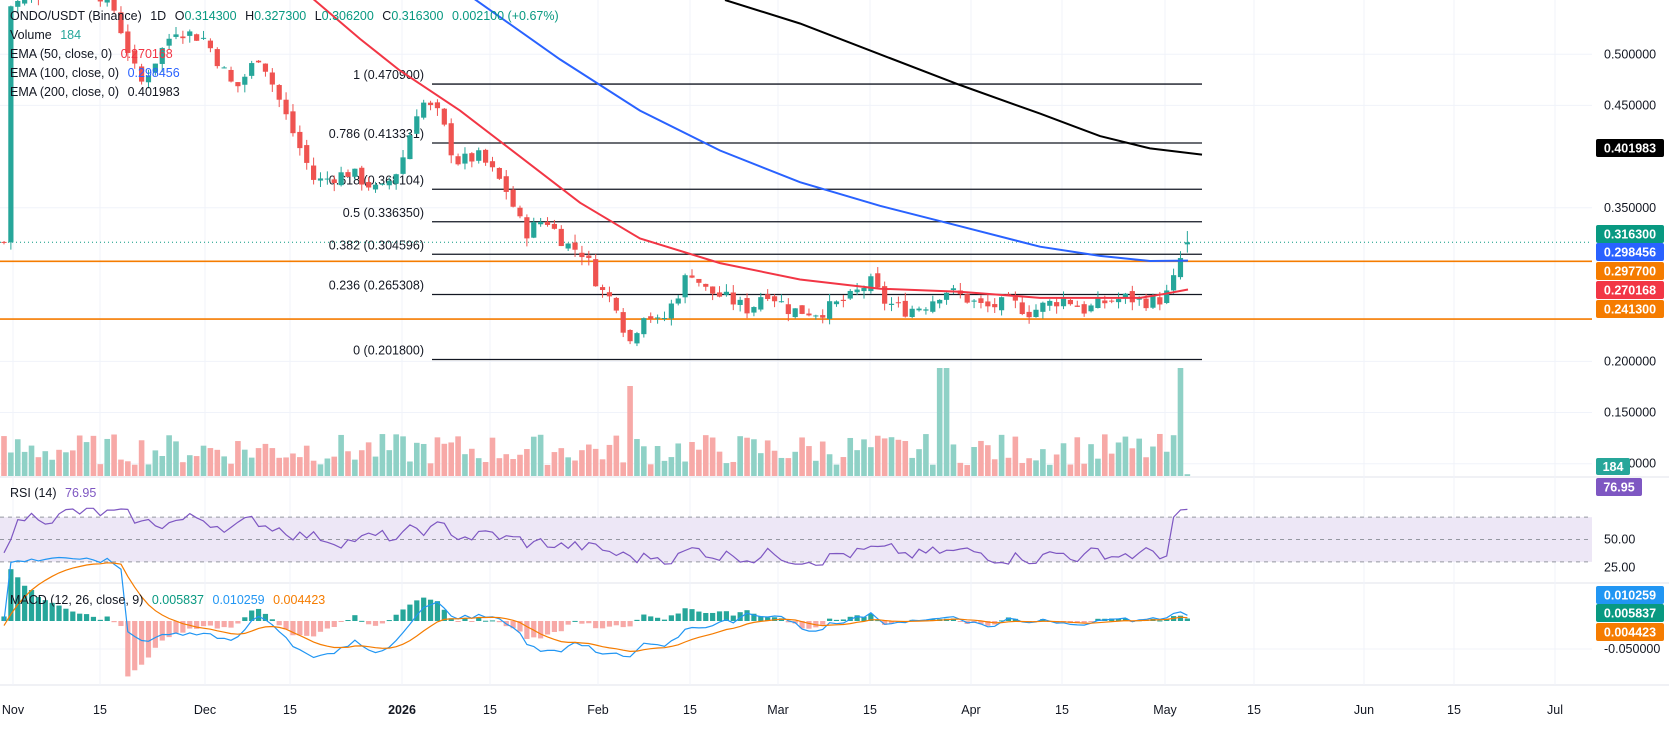 This screenshot has height=731, width=1669. I want to click on ohlc-change: 0.002100 (+0.67%), so click(505, 16).